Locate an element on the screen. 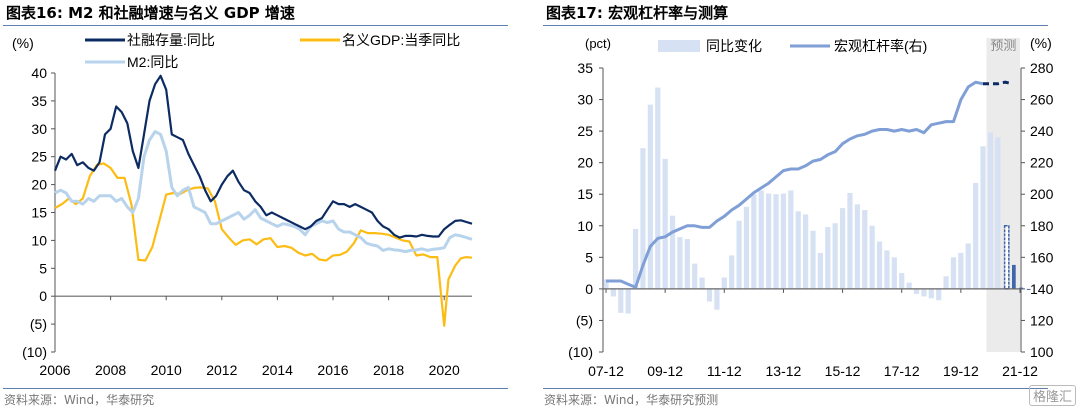 The image size is (1080, 410). legend-label: 名义GDP:当季同比 is located at coordinates (401, 40).